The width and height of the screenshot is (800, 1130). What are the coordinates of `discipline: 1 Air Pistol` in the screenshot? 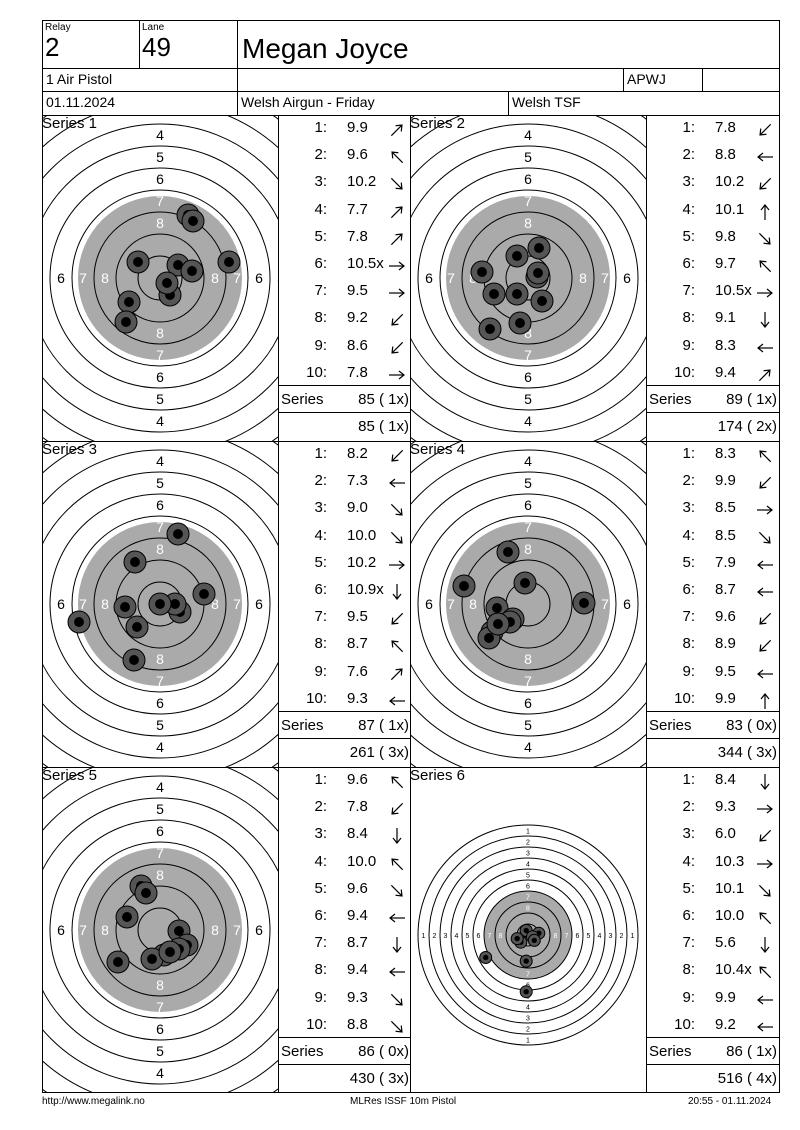 It's located at (79, 79).